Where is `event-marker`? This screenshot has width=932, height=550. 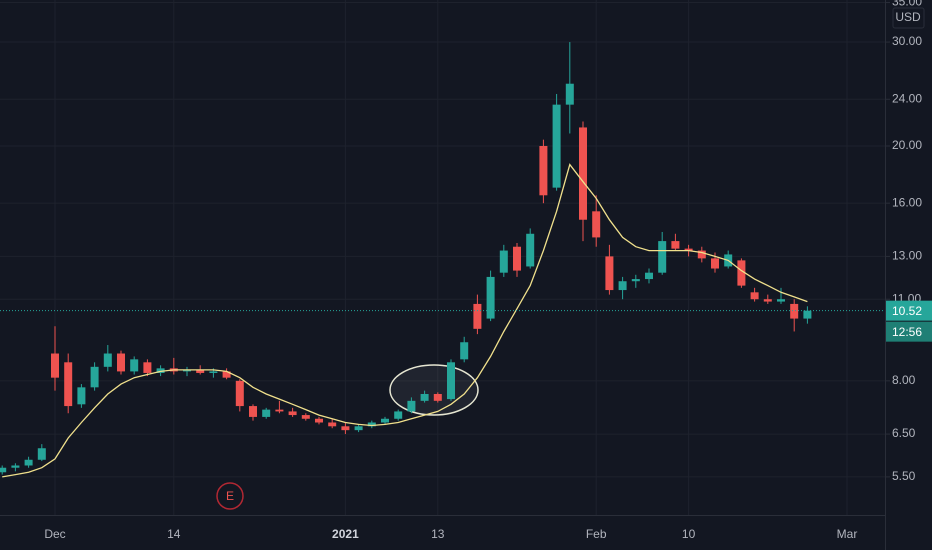 event-marker is located at coordinates (230, 496).